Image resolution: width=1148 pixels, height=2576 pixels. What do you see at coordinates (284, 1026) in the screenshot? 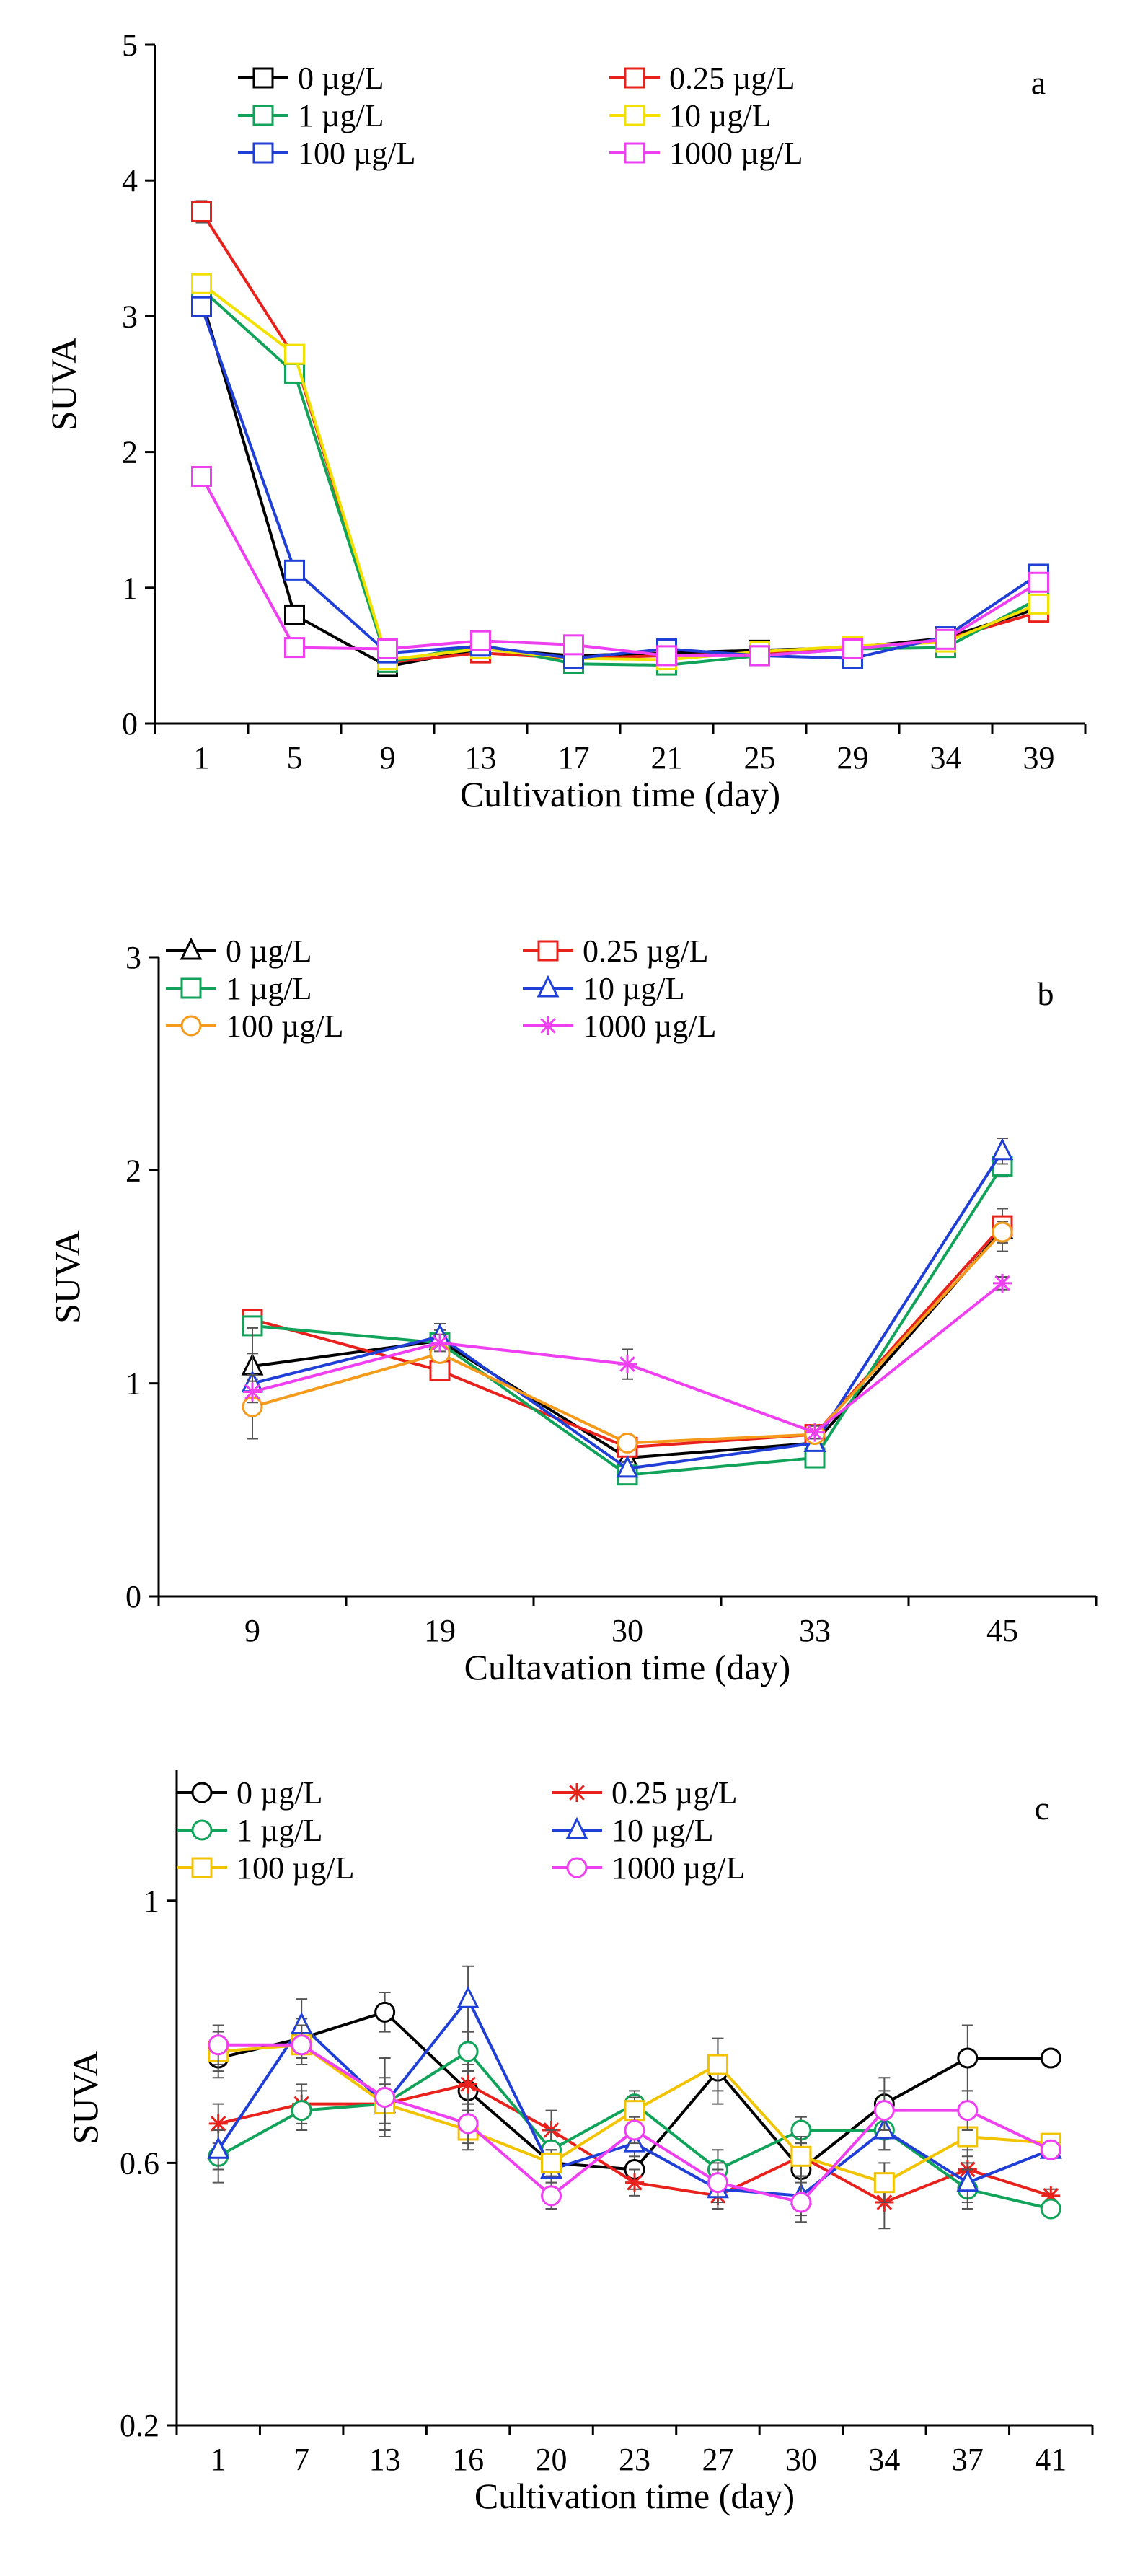
I see `legend-label: 100 µg/L` at bounding box center [284, 1026].